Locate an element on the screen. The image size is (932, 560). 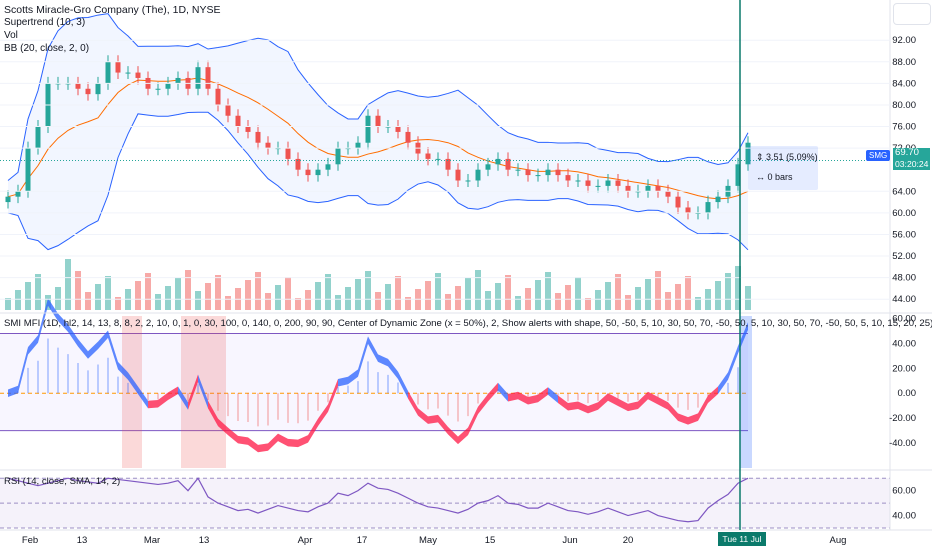
x-tick-label-7: 15 is located at coordinates (490, 540).